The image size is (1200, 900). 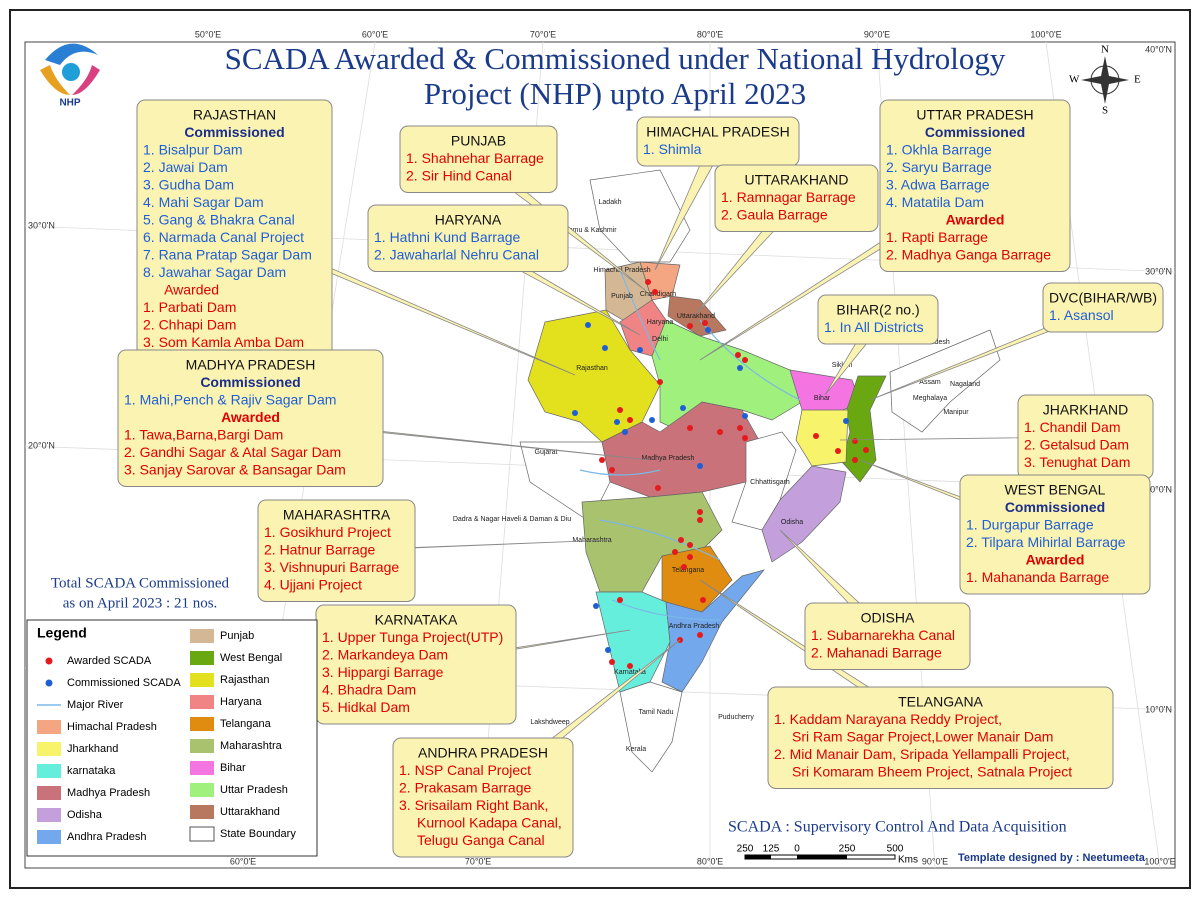 What do you see at coordinates (842, 365) in the screenshot?
I see `map-label: Sikkim` at bounding box center [842, 365].